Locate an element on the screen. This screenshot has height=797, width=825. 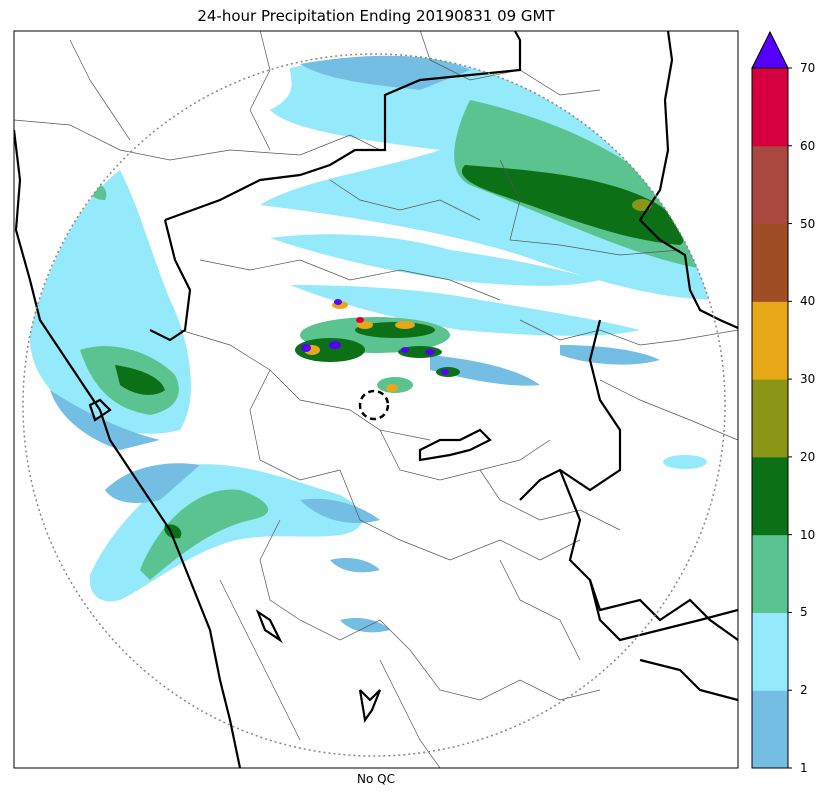
precip-band-central is located at coordinates (435, 260).